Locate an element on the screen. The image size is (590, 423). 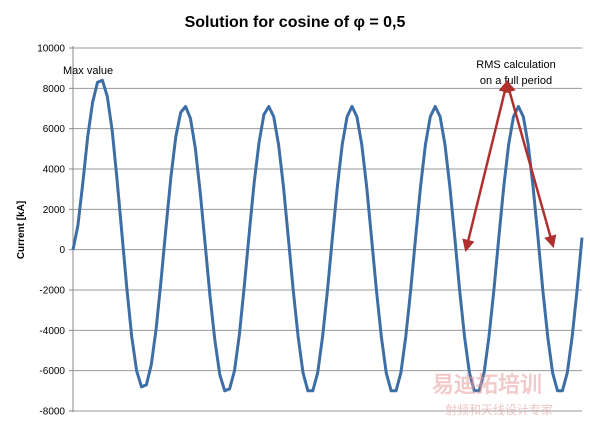
y-tick-label: -2000 is located at coordinates (52, 291).